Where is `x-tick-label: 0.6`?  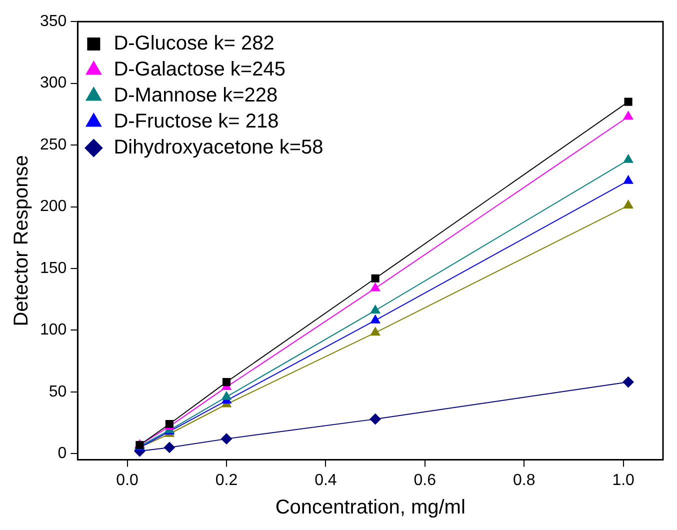
x-tick-label: 0.6 is located at coordinates (425, 480).